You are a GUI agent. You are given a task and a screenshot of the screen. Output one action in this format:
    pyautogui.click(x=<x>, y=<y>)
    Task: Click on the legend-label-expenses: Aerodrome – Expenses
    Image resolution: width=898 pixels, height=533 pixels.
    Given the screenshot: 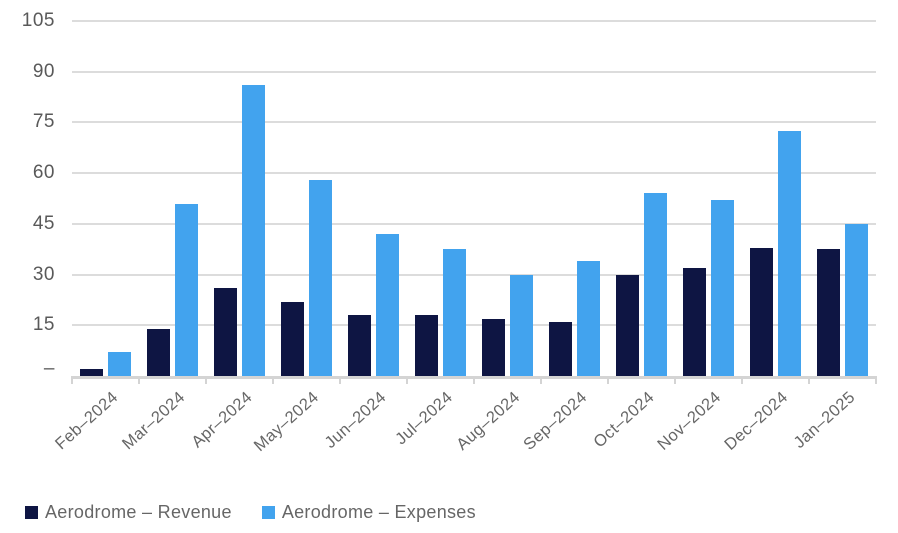 What is the action you would take?
    pyautogui.click(x=378, y=512)
    